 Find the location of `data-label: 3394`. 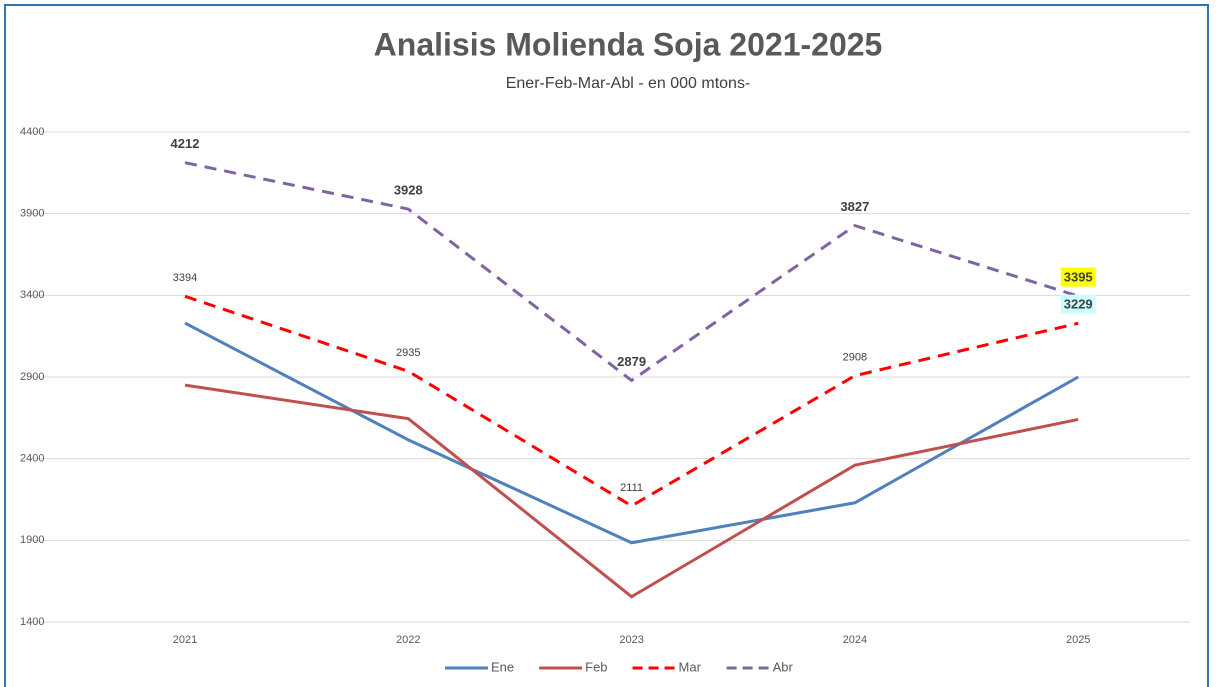

data-label: 3394 is located at coordinates (185, 278).